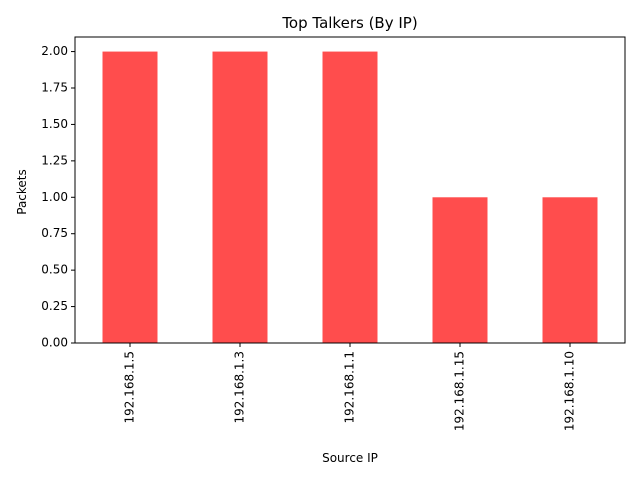  What do you see at coordinates (54, 233) in the screenshot?
I see `y-tick-label: 0.75` at bounding box center [54, 233].